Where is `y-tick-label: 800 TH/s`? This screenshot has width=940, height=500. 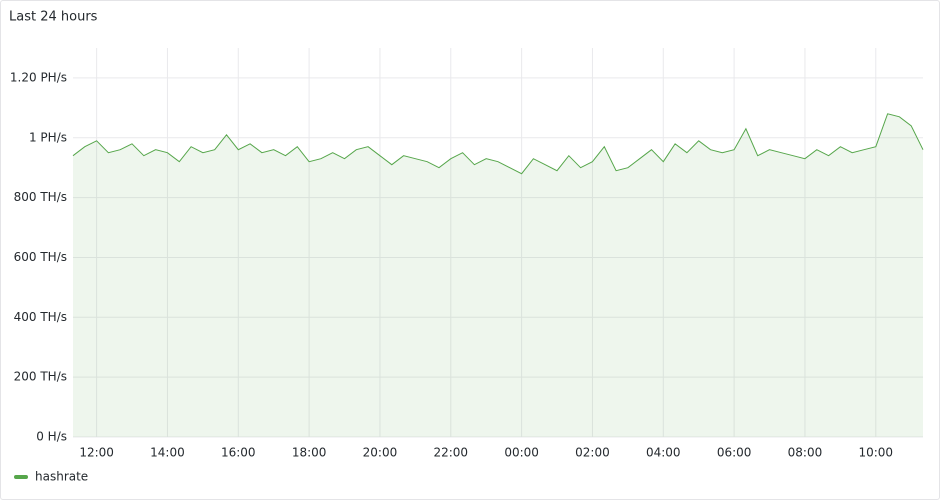 y-tick-label: 800 TH/s is located at coordinates (40, 197).